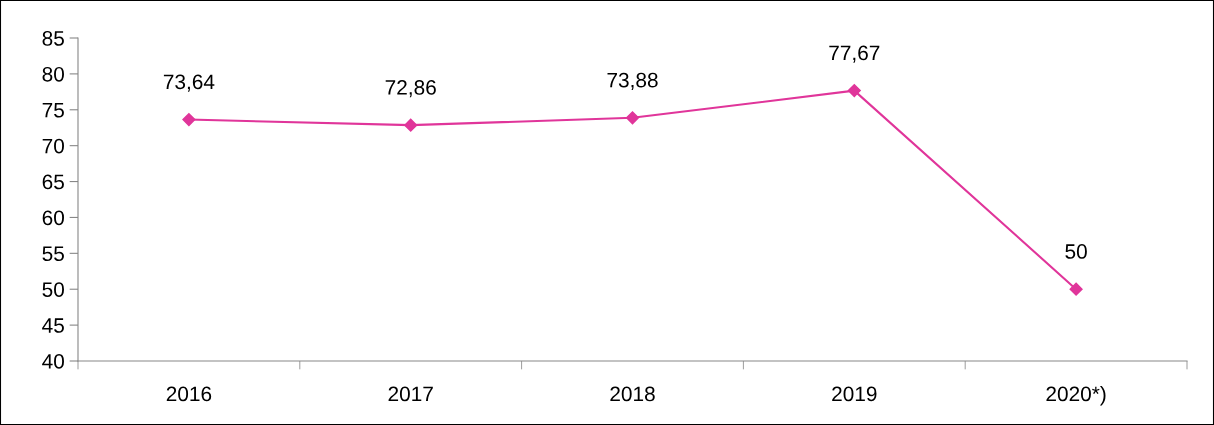  Describe the element at coordinates (53, 110) in the screenshot. I see `y-tick-label: 75` at that location.